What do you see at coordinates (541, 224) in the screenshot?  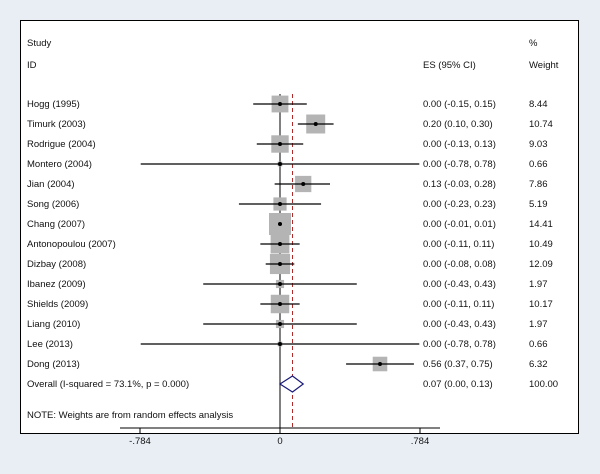 I see `study-weight-text: 14.41` at bounding box center [541, 224].